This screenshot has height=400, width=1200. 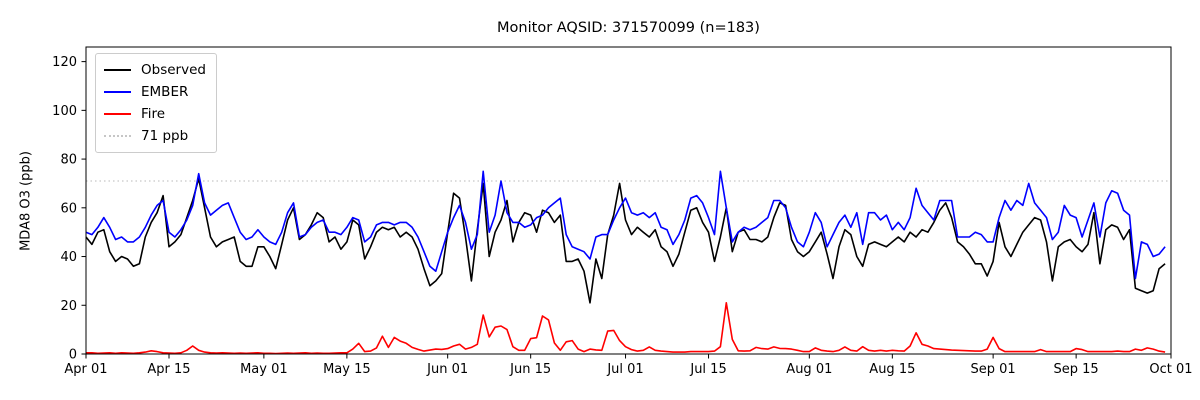 What do you see at coordinates (68, 257) in the screenshot?
I see `y-tick-label: 40` at bounding box center [68, 257].